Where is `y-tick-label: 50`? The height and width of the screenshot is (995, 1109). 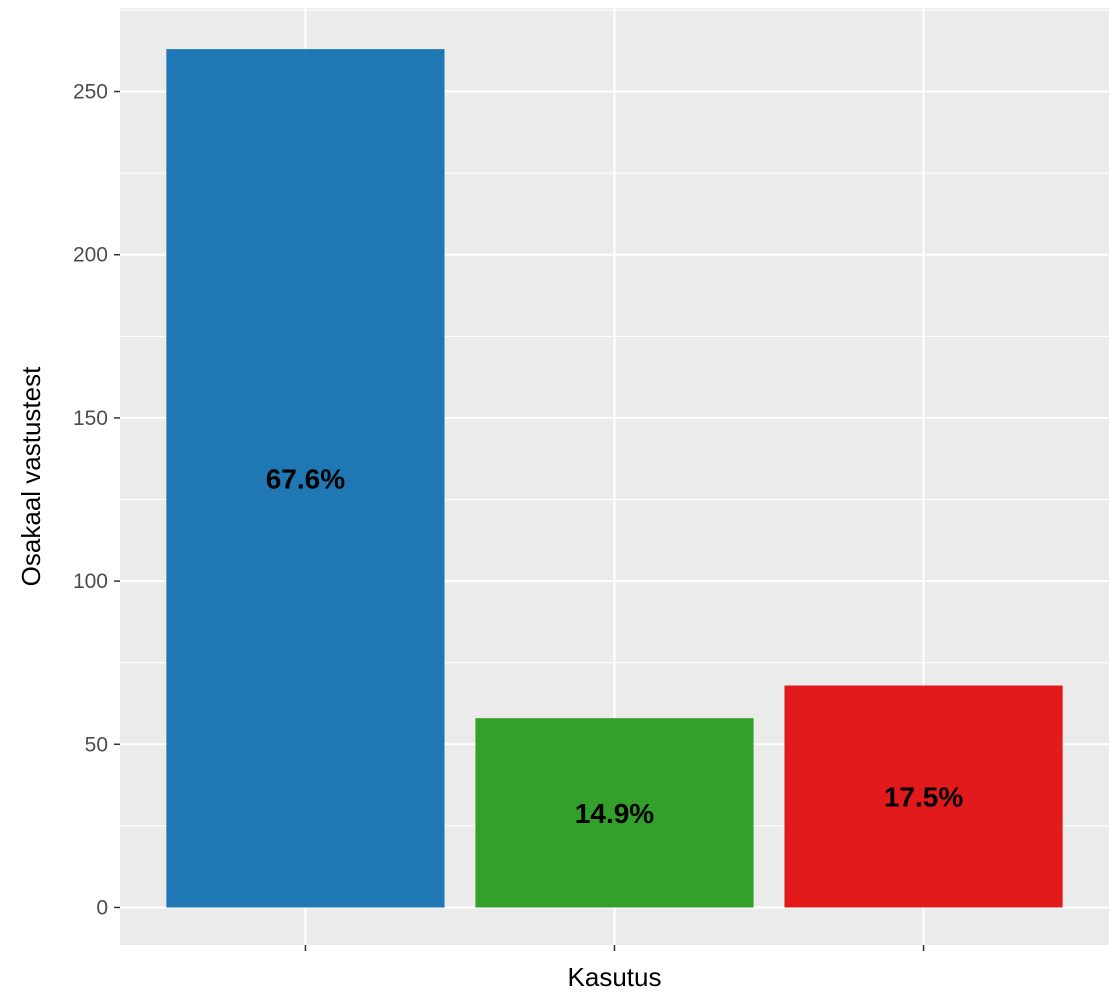
y-tick-label: 50 is located at coordinates (96, 744).